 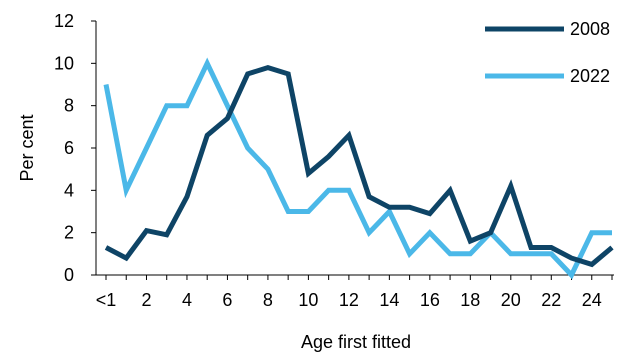 I want to click on legend-label-2008: 2008, so click(x=590, y=29).